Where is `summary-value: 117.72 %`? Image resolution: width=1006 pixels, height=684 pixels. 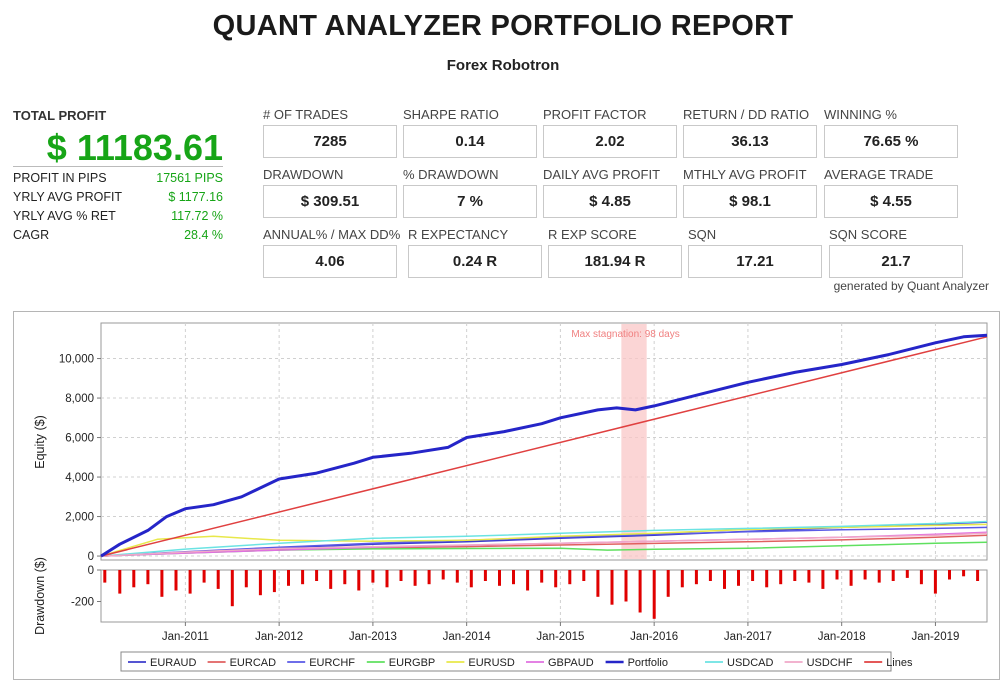
summary-value: 117.72 % is located at coordinates (197, 216).